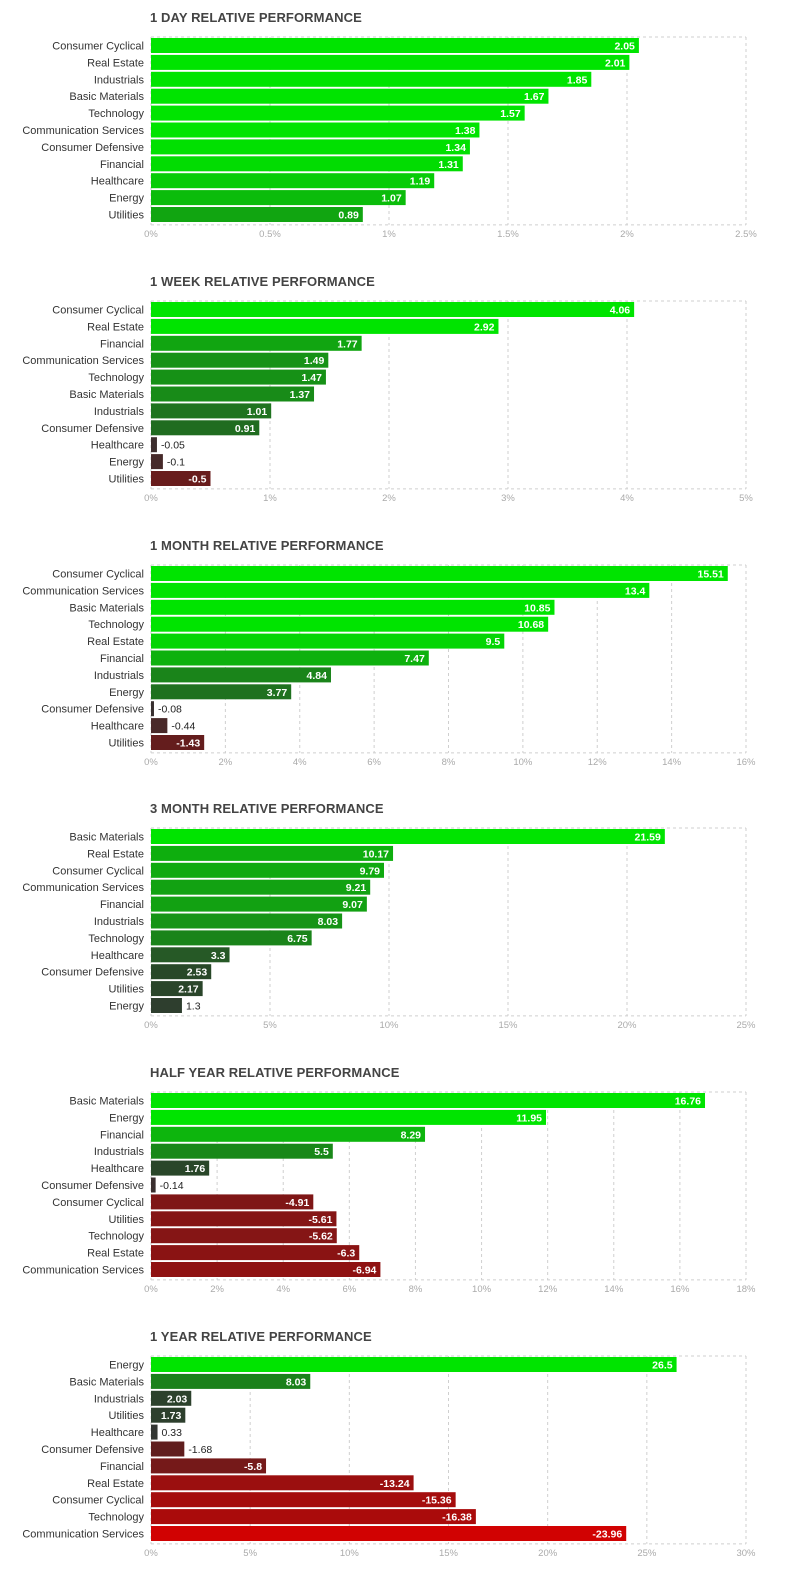  Describe the element at coordinates (277, 693) in the screenshot. I see `bar-value-label: 3.77` at that location.